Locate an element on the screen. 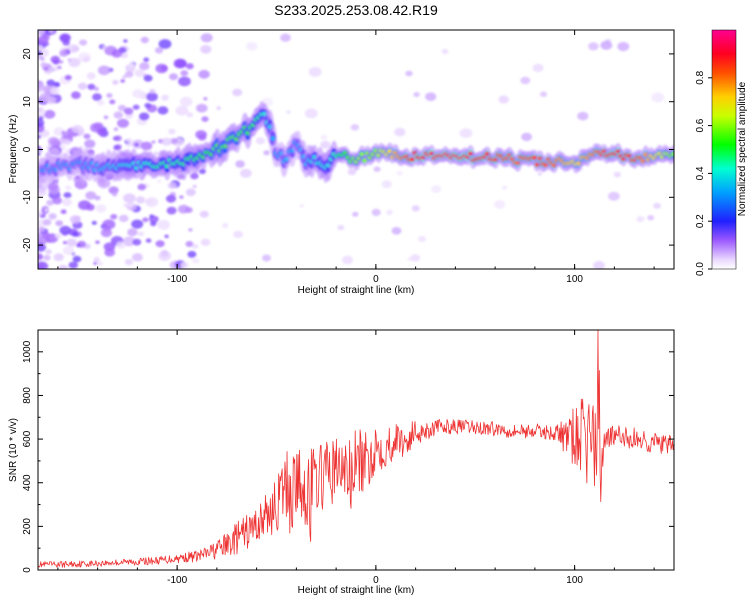  snr-xlabel: Height of straight line (km) is located at coordinates (356, 590).